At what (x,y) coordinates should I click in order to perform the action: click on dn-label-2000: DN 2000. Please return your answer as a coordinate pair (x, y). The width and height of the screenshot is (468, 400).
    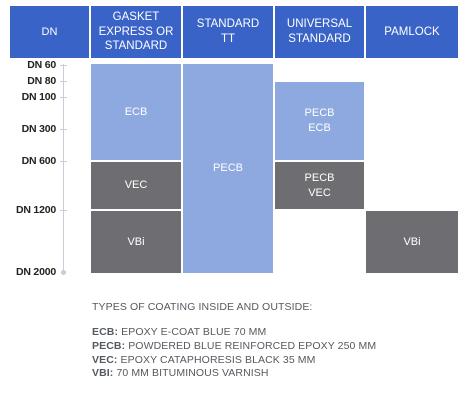
    Looking at the image, I should click on (35, 272).